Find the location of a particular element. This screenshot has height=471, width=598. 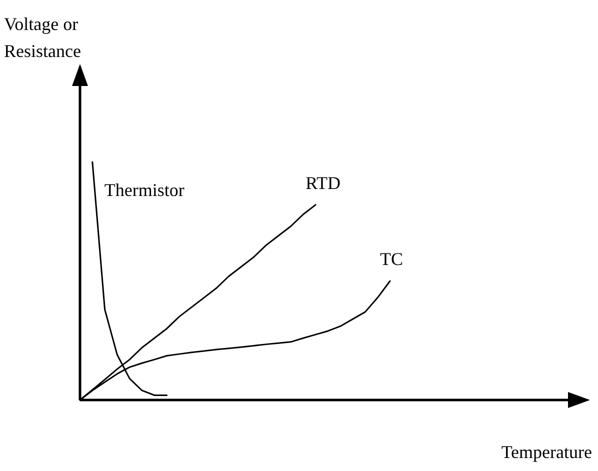

text: Voltage or Resistance is located at coordinates (42, 37).